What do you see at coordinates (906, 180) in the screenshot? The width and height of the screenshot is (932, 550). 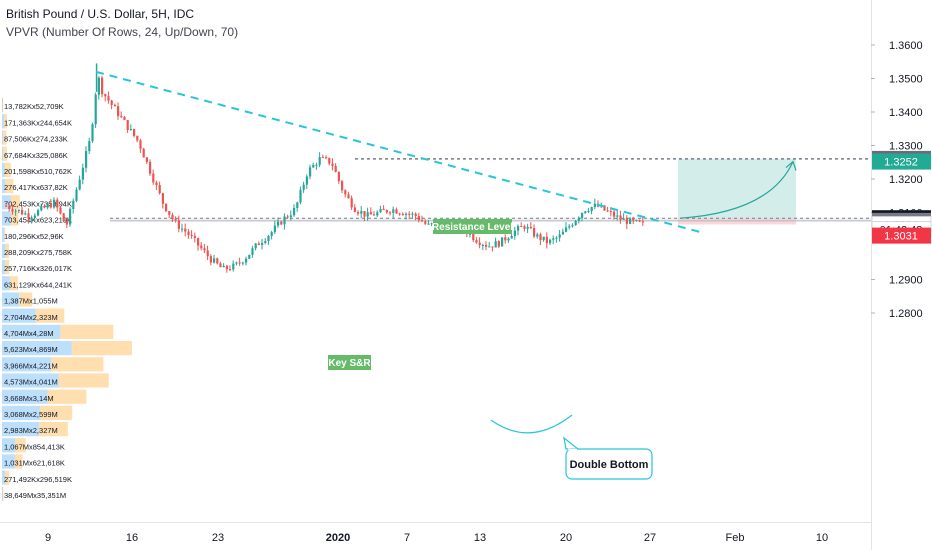 I see `y-tick-label: 1.3200` at bounding box center [906, 180].